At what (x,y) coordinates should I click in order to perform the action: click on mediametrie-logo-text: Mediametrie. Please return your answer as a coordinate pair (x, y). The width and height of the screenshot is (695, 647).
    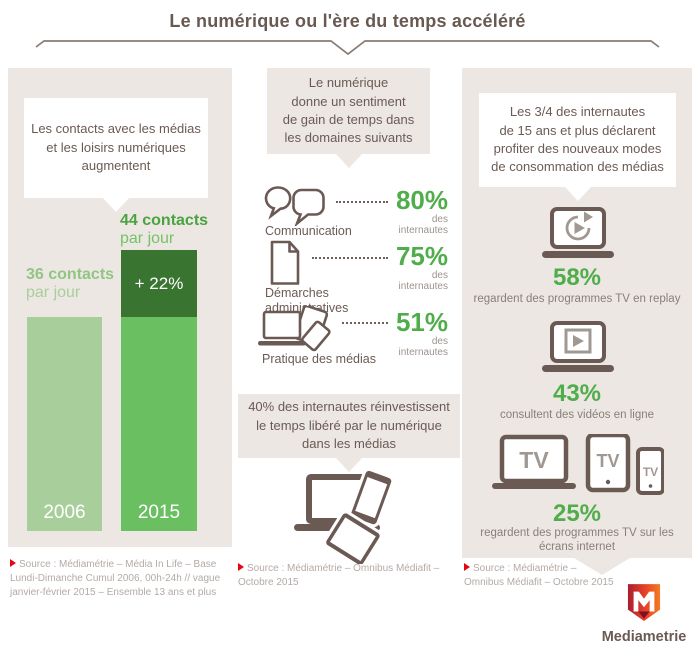
    Looking at the image, I should click on (644, 637).